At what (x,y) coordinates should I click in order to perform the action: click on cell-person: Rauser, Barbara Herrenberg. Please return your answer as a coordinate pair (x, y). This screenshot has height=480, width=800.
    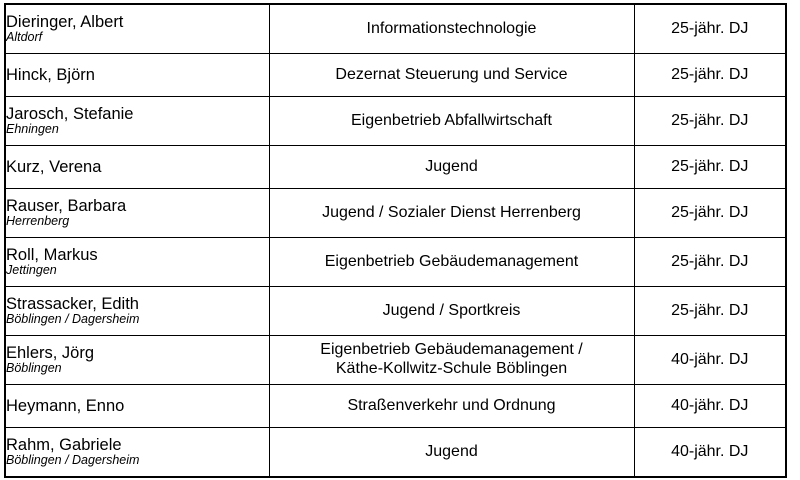
    Looking at the image, I should click on (137, 213).